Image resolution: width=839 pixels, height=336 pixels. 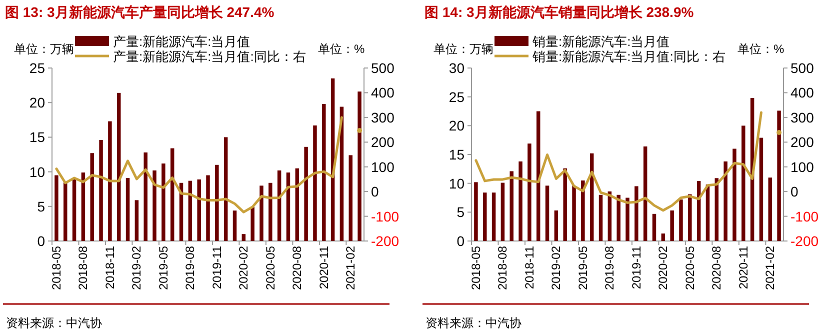 I want to click on x-tick-label: 2020-05, so click(x=270, y=268).